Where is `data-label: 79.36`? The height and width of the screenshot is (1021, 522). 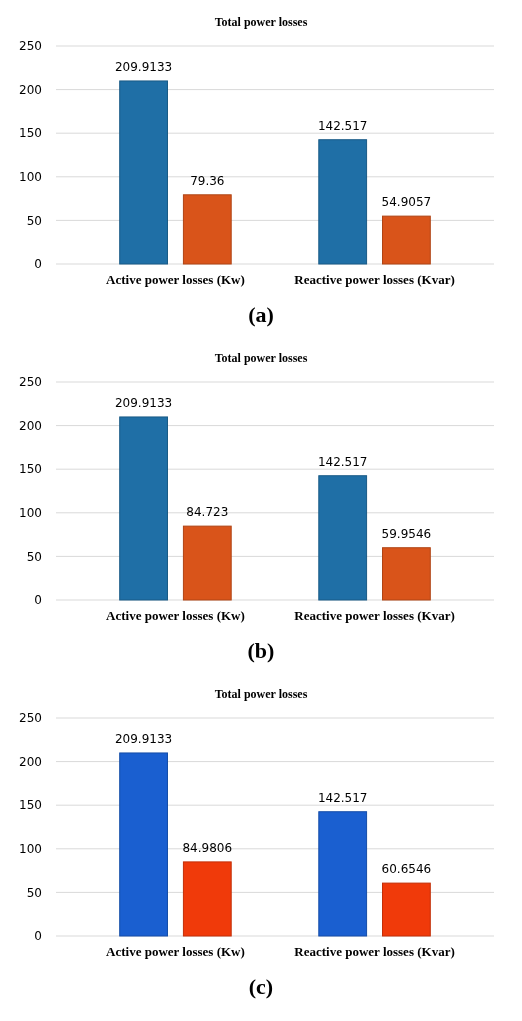 data-label: 79.36 is located at coordinates (207, 180).